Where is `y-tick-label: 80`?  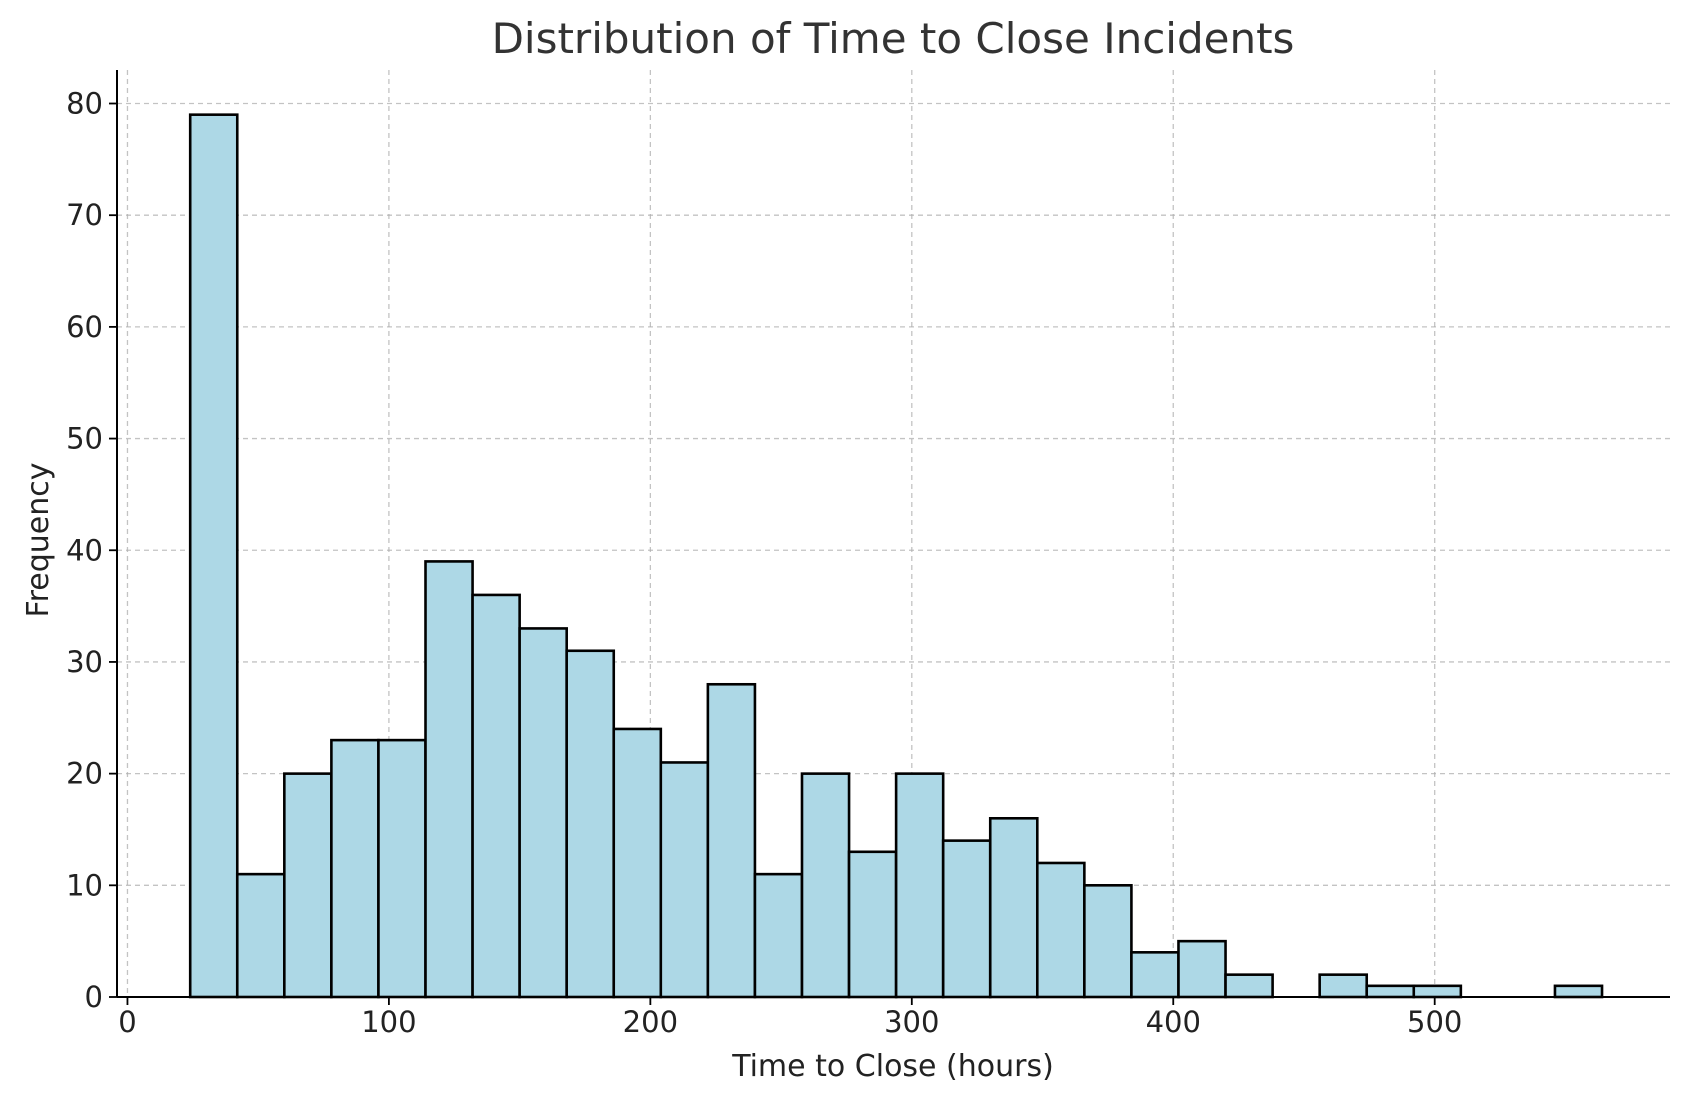 y-tick-label: 80 is located at coordinates (84, 104).